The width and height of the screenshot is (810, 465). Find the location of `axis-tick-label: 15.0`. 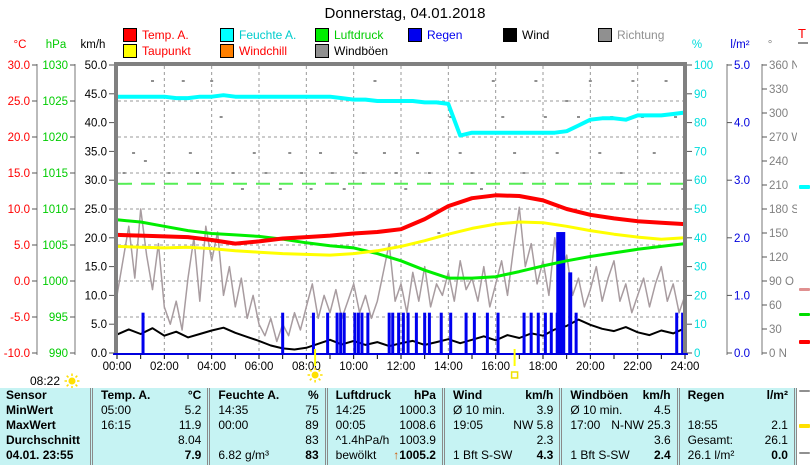

axis-tick-label: 15.0 is located at coordinates (96, 268).